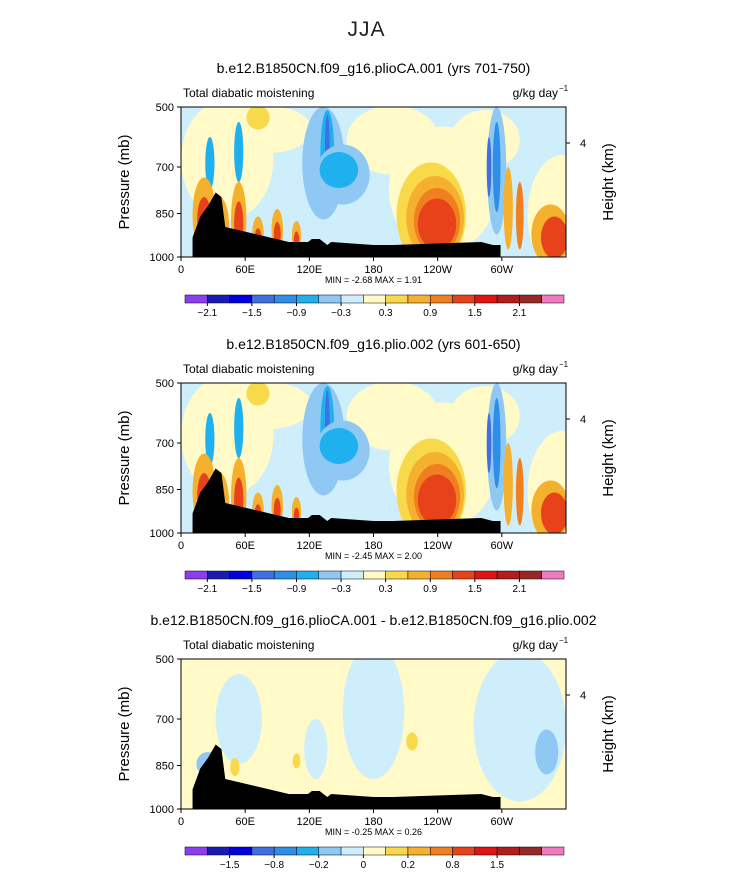 The width and height of the screenshot is (733, 888). Describe the element at coordinates (373, 832) in the screenshot. I see `stats-label: MIN = -0.25 MAX = 0.26` at that location.